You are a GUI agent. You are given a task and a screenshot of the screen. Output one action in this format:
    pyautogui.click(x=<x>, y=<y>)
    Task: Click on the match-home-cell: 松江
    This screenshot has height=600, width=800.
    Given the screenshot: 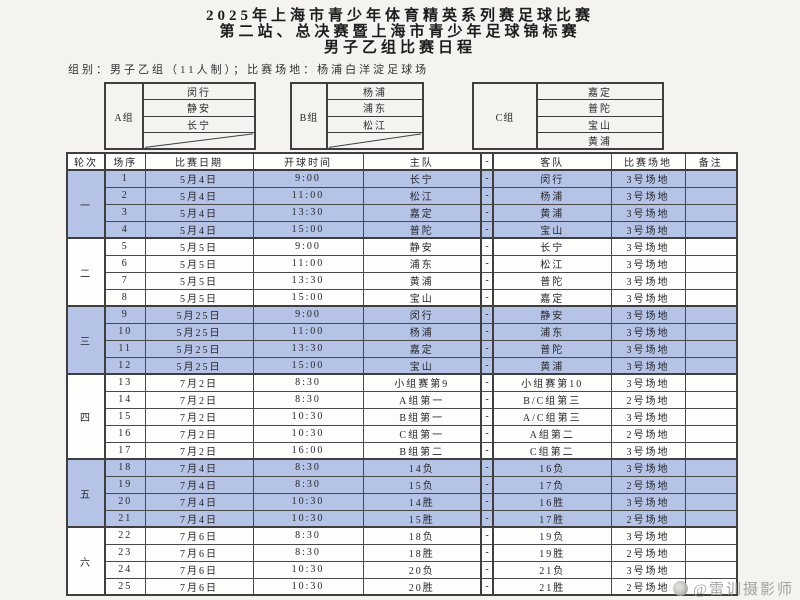 What is the action you would take?
    pyautogui.click(x=422, y=195)
    